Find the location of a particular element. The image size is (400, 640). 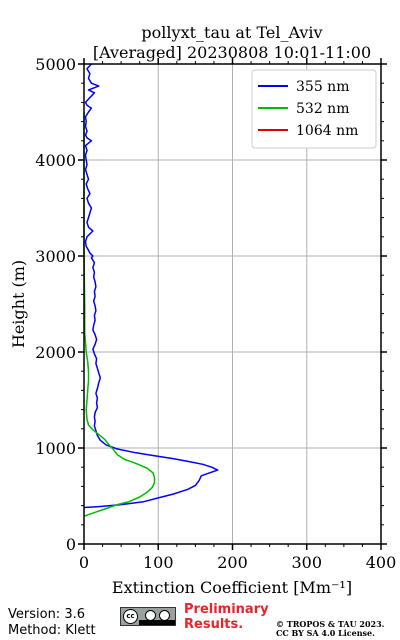

x-axis-label: Extinction Coefficient [Mm⁻¹] is located at coordinates (232, 587).